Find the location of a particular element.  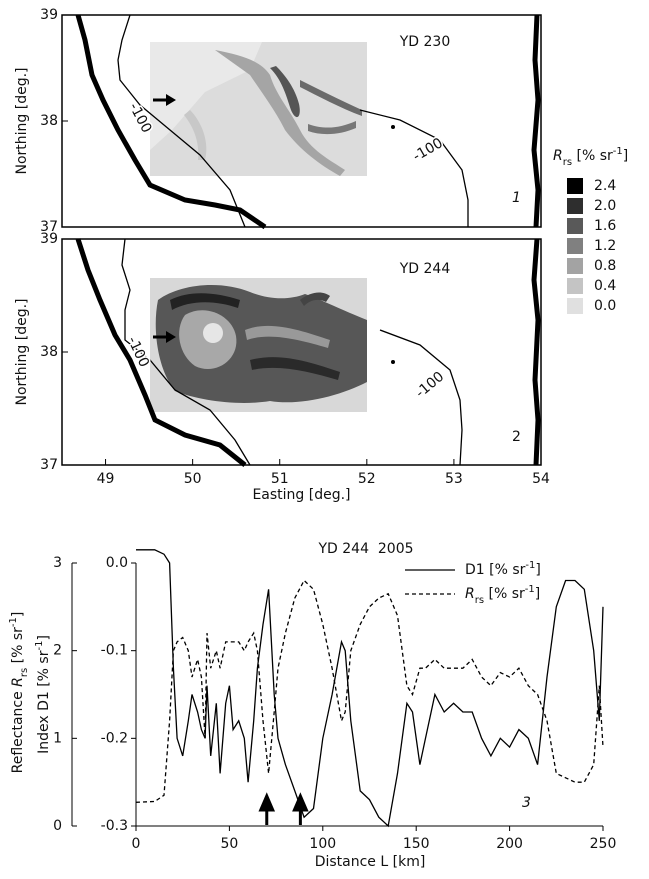

colorbar-label: 2.4 is located at coordinates (605, 186).